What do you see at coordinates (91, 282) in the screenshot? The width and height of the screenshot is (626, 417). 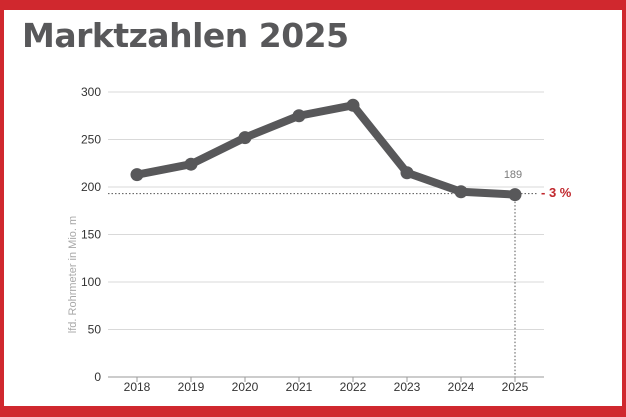 I see `y-tick-label: 100` at bounding box center [91, 282].